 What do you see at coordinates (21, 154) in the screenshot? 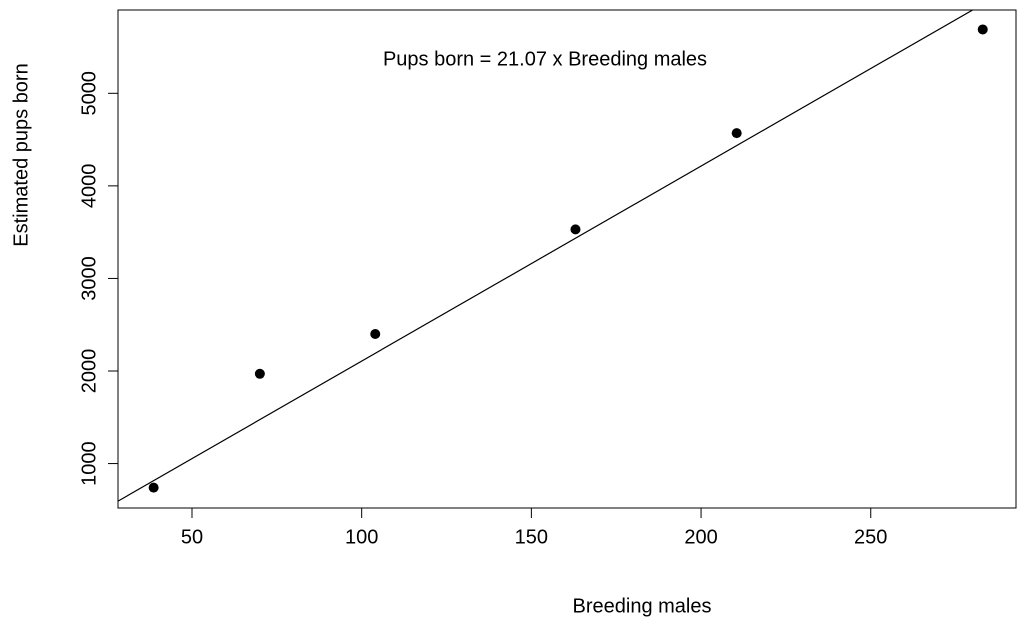
I see `y-axis-label: Estimated pups born` at bounding box center [21, 154].